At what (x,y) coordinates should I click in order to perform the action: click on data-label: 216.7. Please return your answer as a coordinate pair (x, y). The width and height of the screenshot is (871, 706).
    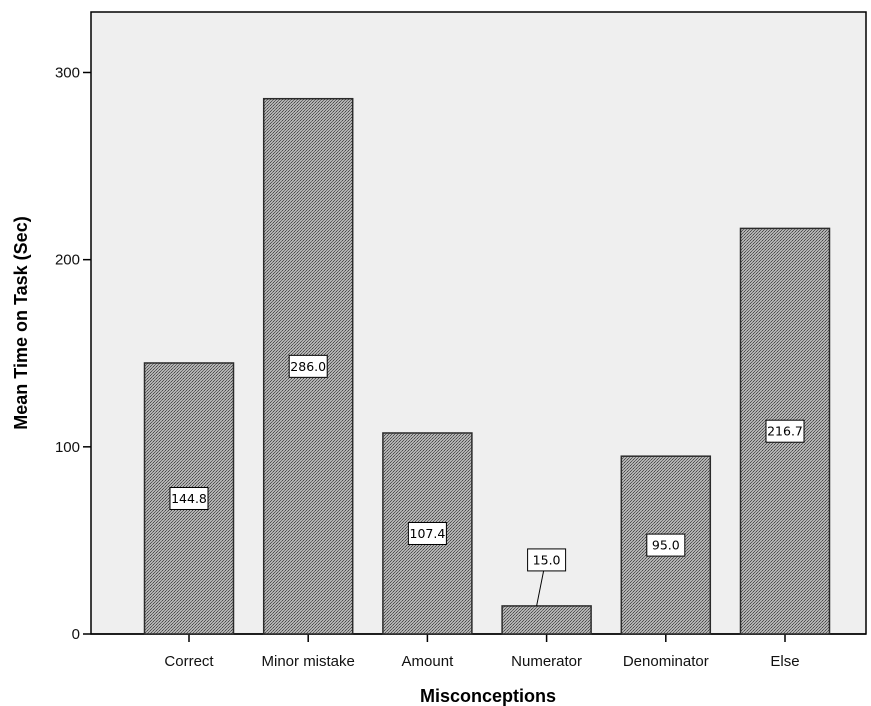
    Looking at the image, I should click on (785, 431).